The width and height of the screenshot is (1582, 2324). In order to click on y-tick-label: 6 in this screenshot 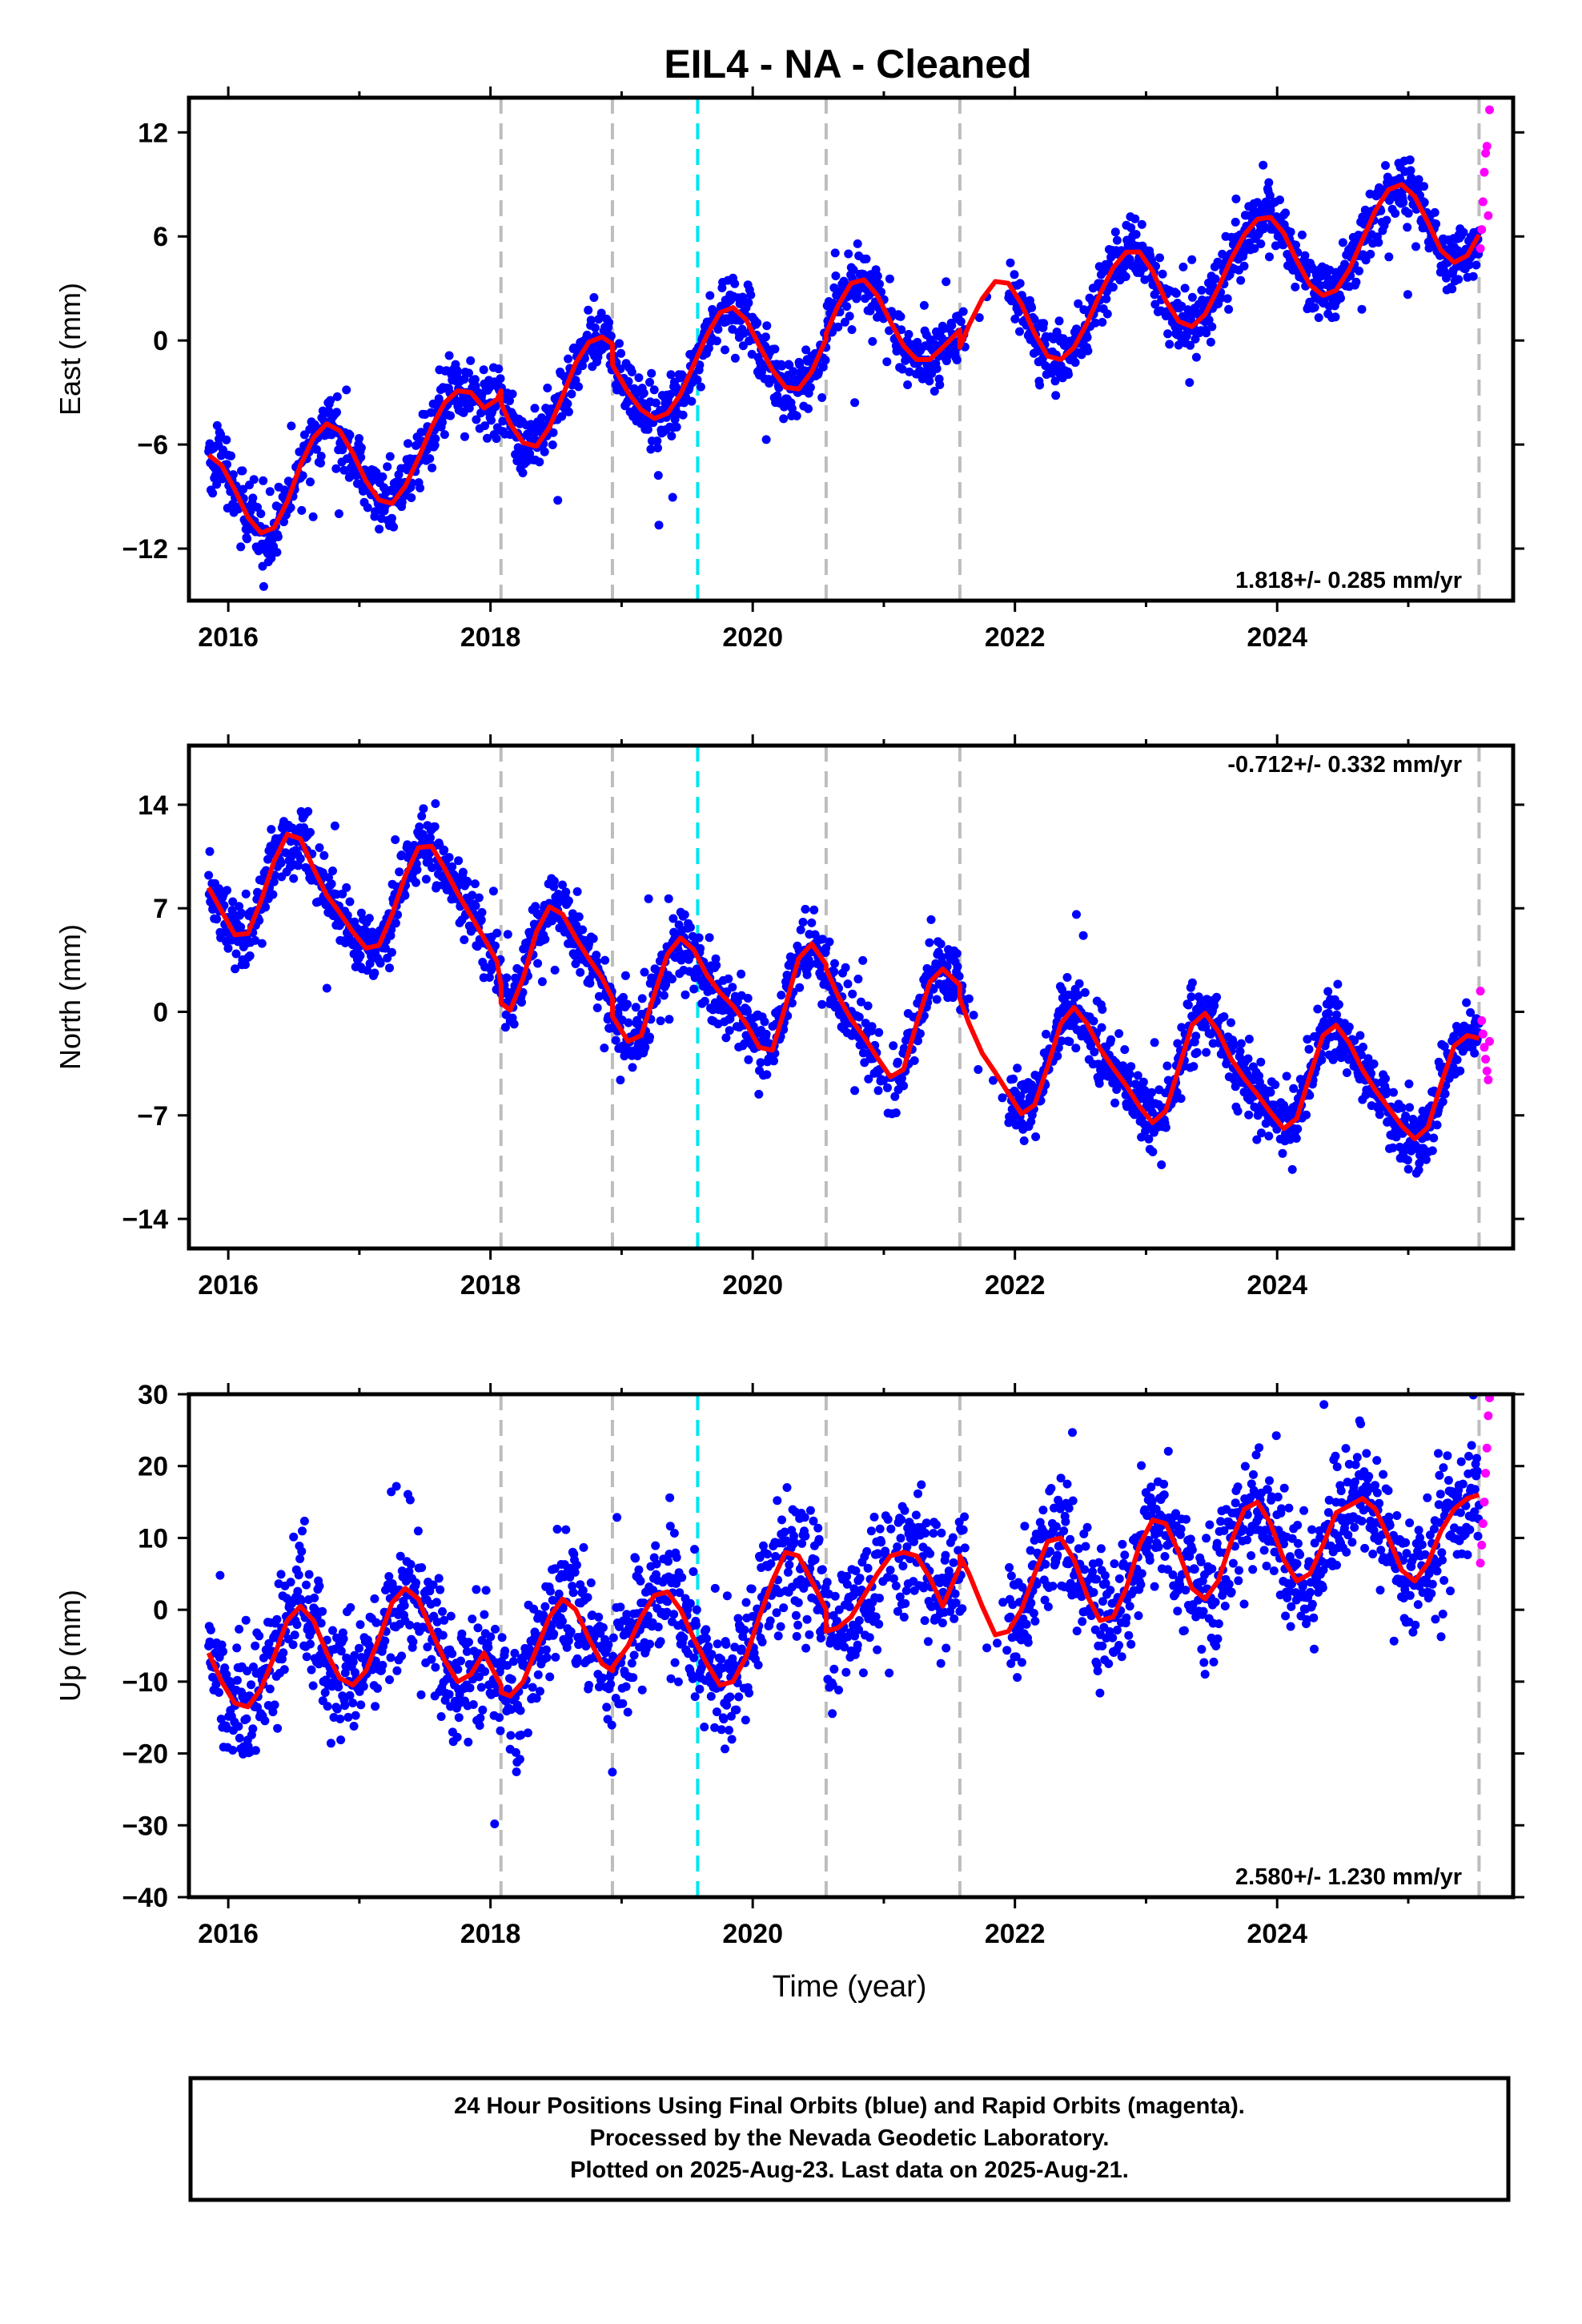, I will do `click(161, 237)`.